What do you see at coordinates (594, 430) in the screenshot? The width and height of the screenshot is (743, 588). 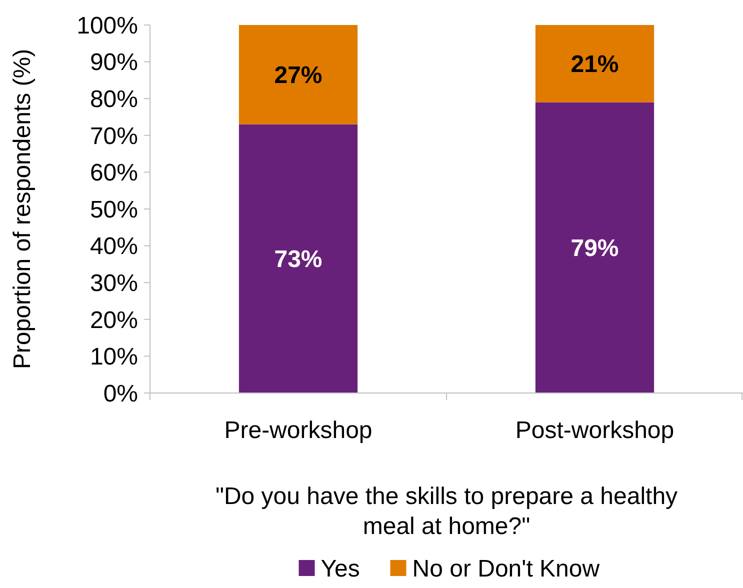 I see `x-tick-label: Post-workshop` at bounding box center [594, 430].